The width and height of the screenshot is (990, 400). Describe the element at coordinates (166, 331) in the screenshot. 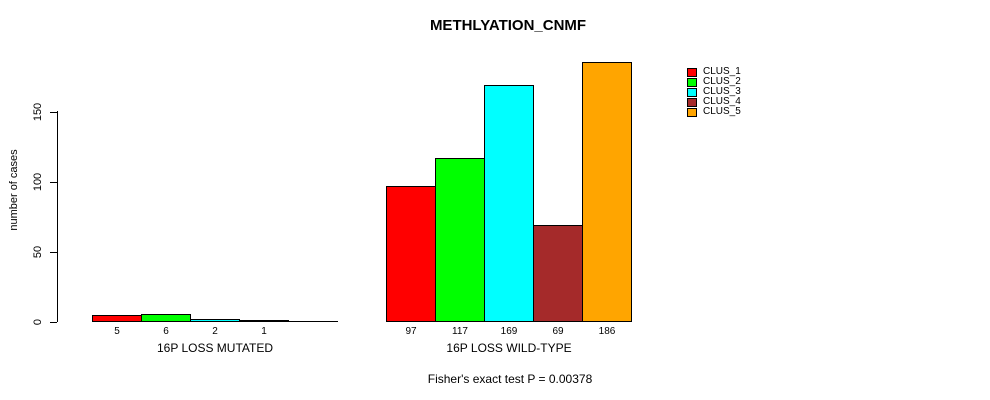

I see `bar-value-label: 6` at that location.